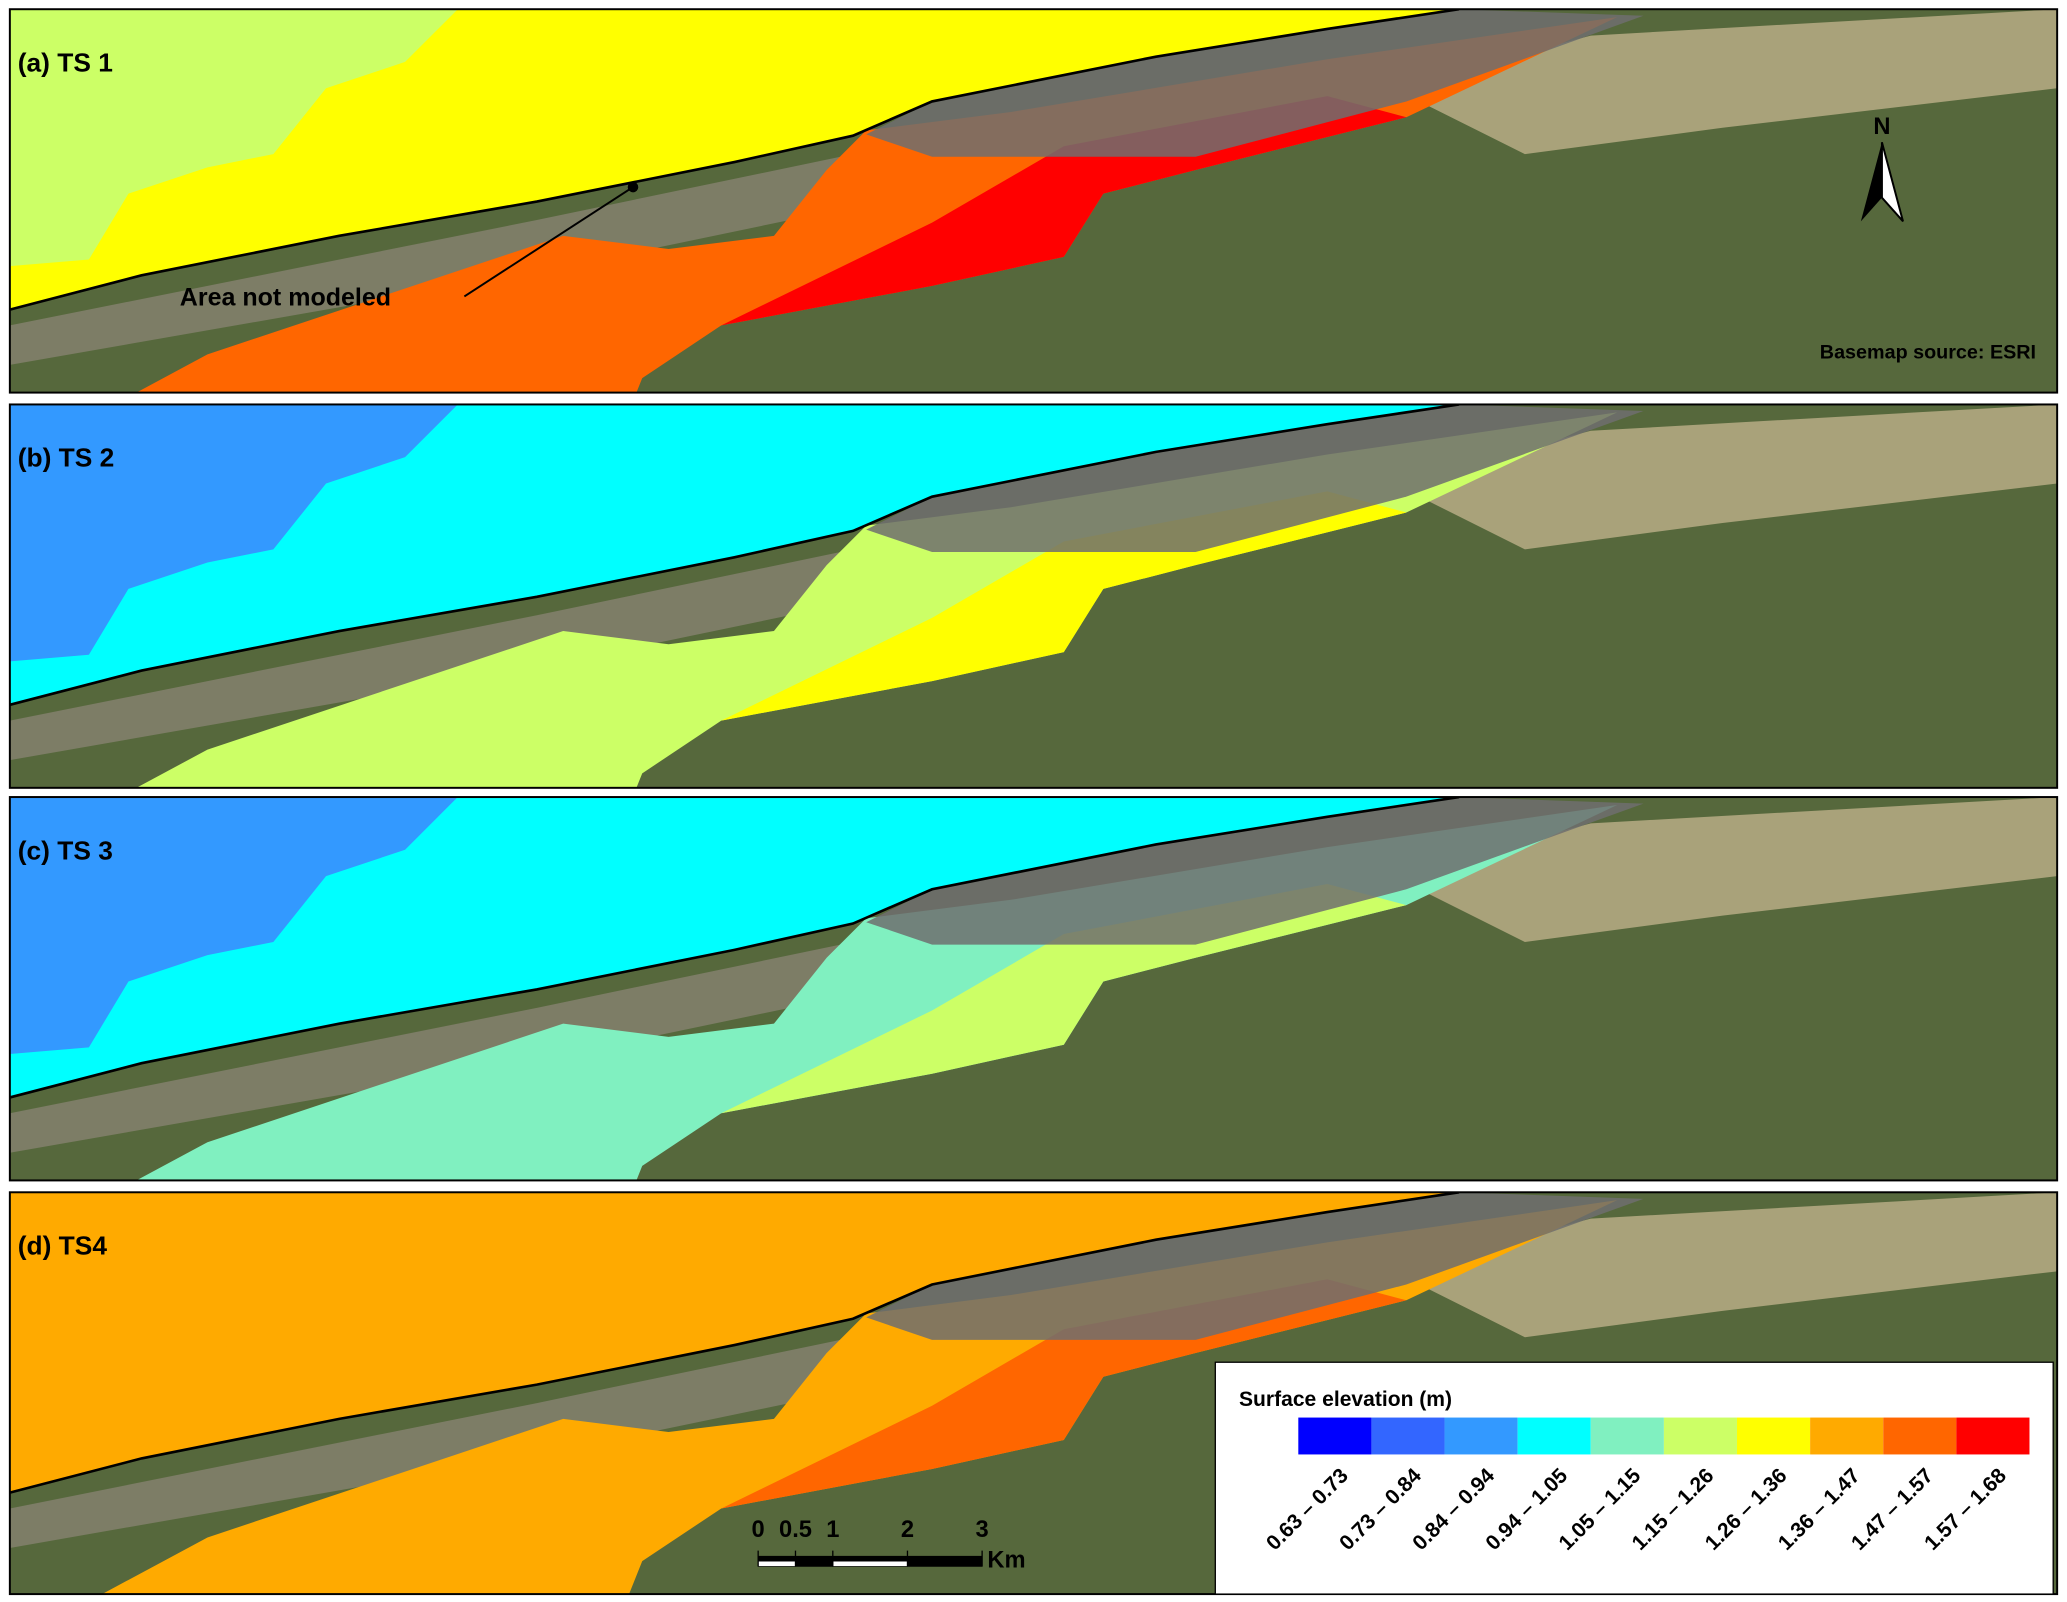  I want to click on annotation: Area not modeled, so click(285, 298).